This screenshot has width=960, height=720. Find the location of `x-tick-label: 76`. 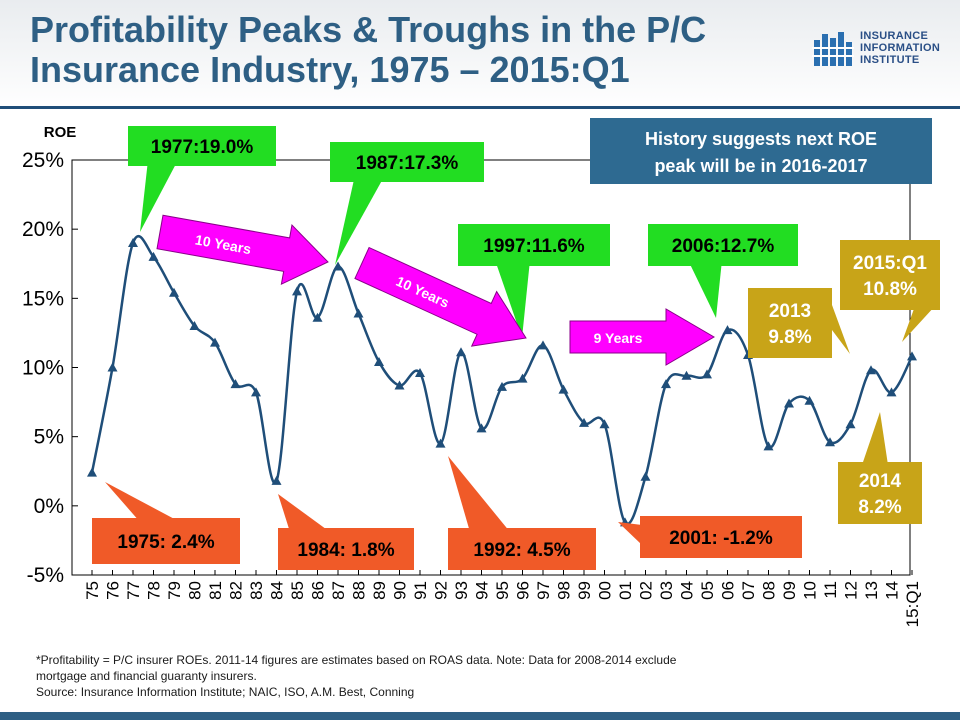

x-tick-label: 76 is located at coordinates (113, 590).